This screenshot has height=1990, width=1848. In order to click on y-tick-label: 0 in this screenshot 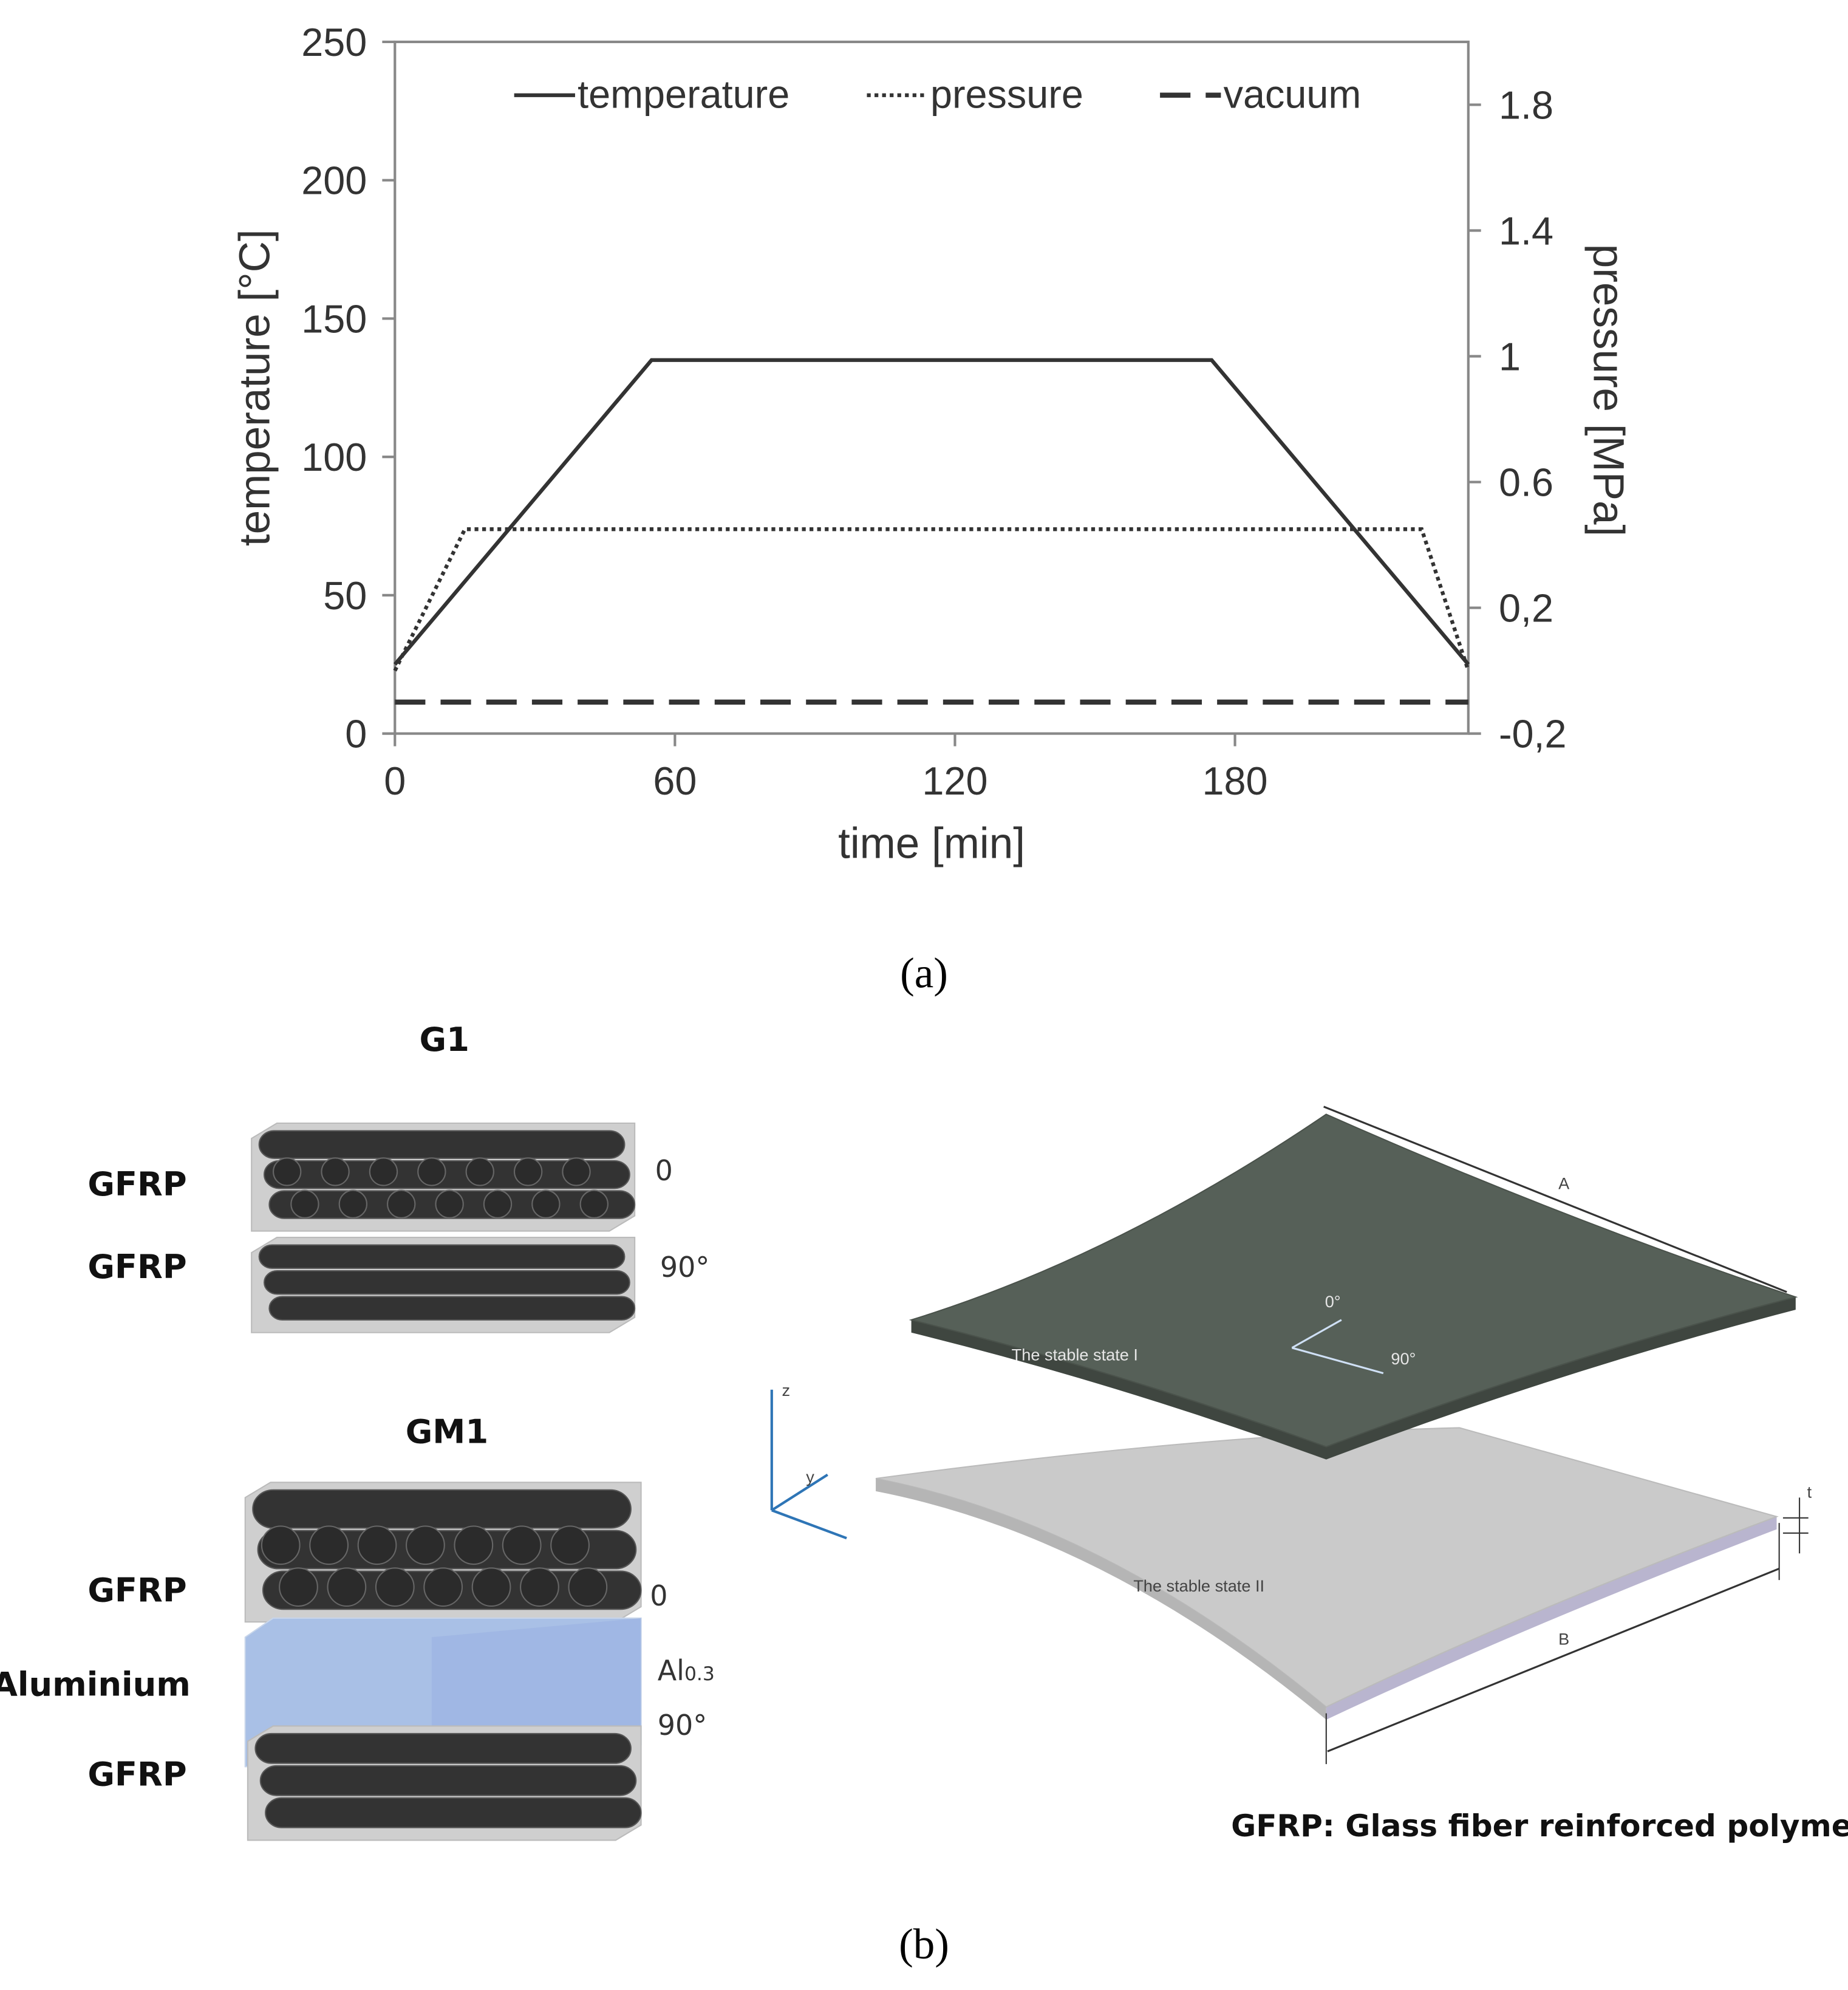, I will do `click(356, 734)`.